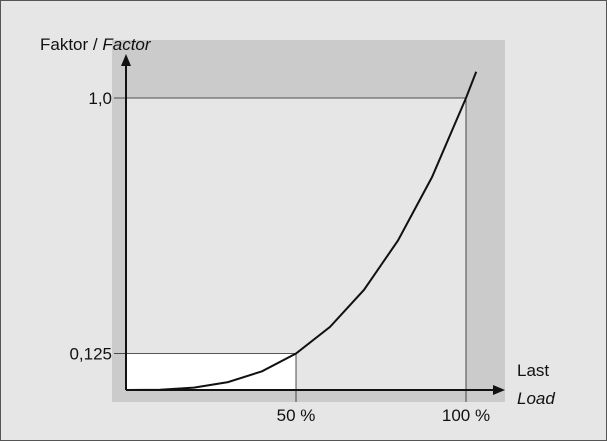 The height and width of the screenshot is (441, 607). I want to click on y-tick-label: 1,0, so click(100, 98).